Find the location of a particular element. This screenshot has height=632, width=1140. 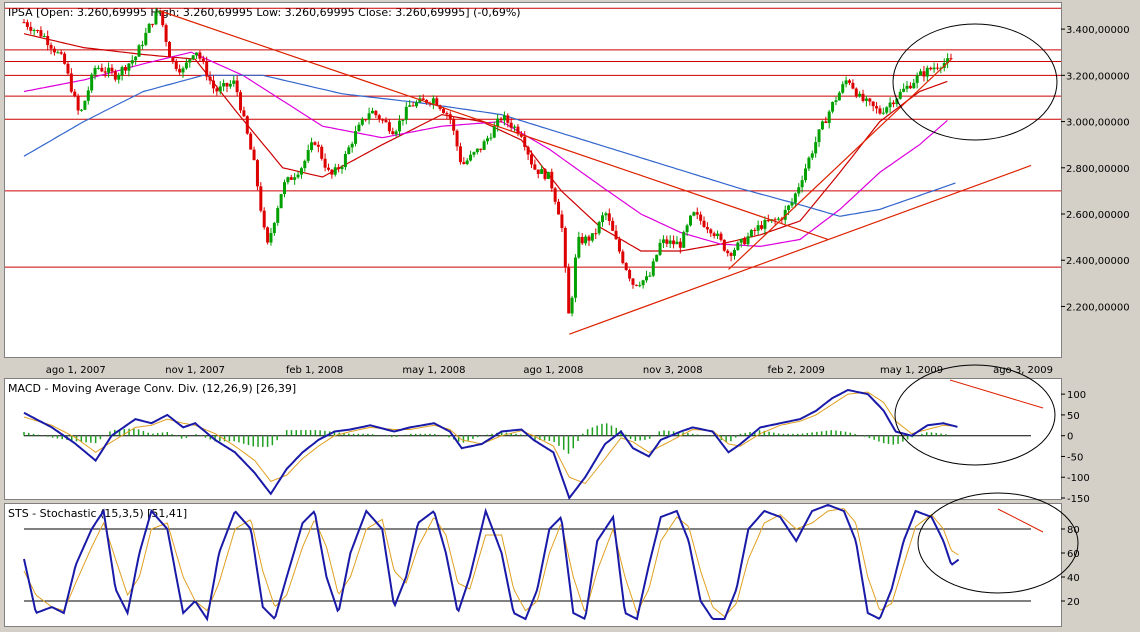

stochastic-y-tick-label: 20 is located at coordinates (1073, 602).